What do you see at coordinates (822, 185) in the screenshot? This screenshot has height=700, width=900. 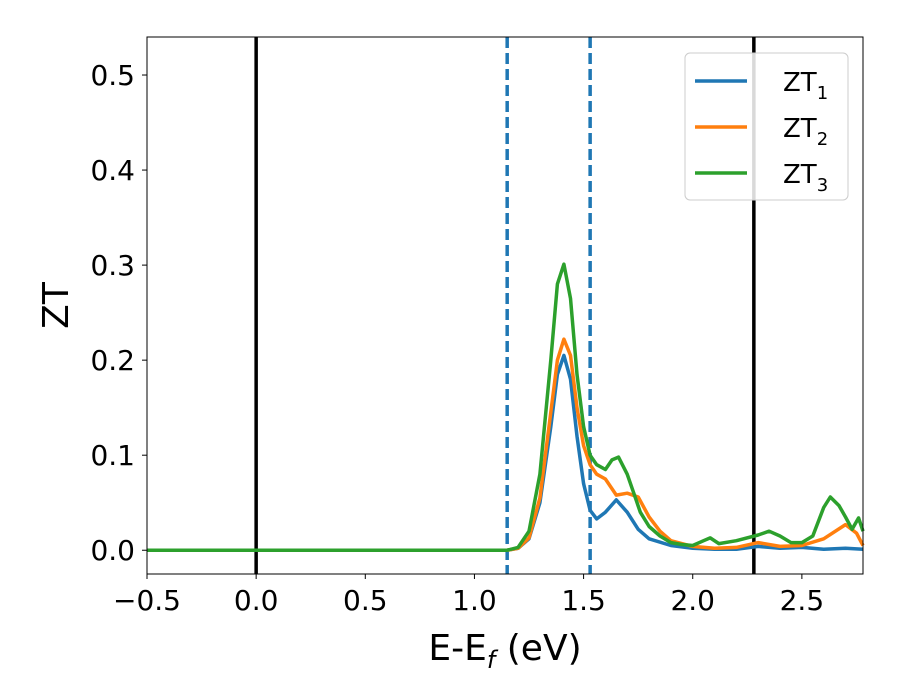 I see `legend-label-sub: 3` at bounding box center [822, 185].